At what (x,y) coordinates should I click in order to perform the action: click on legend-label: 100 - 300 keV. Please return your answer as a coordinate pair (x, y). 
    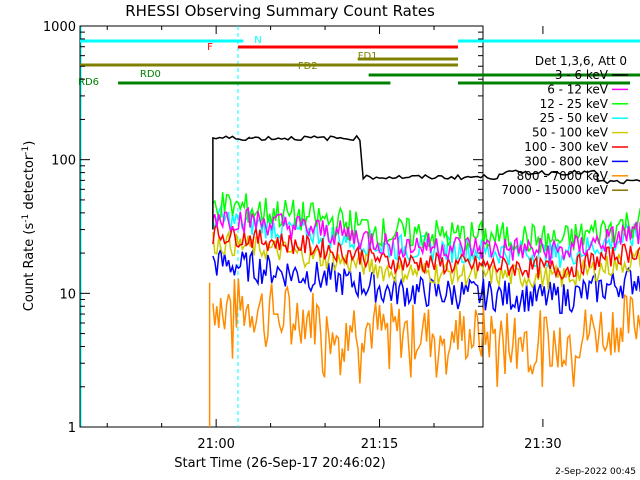
    Looking at the image, I should click on (566, 147).